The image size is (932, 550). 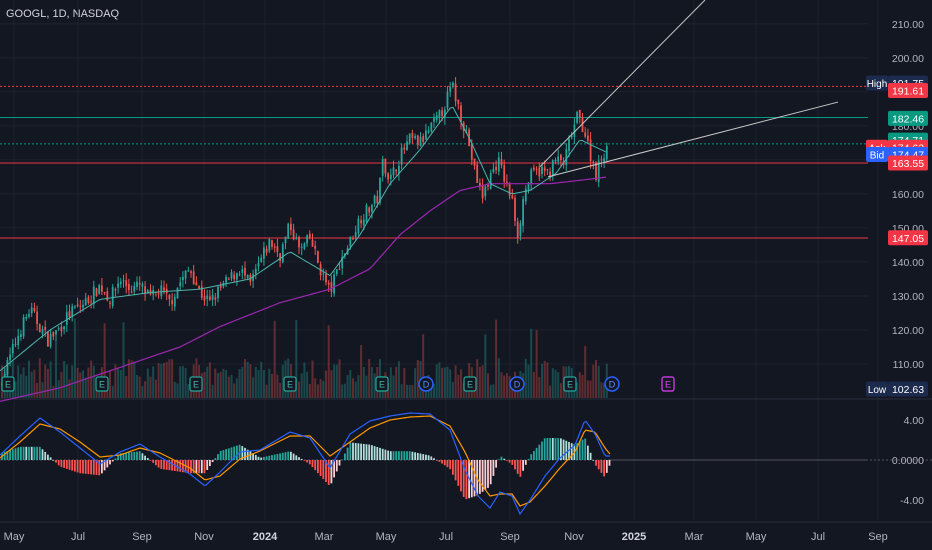 What do you see at coordinates (517, 384) in the screenshot?
I see `dividend-marker` at bounding box center [517, 384].